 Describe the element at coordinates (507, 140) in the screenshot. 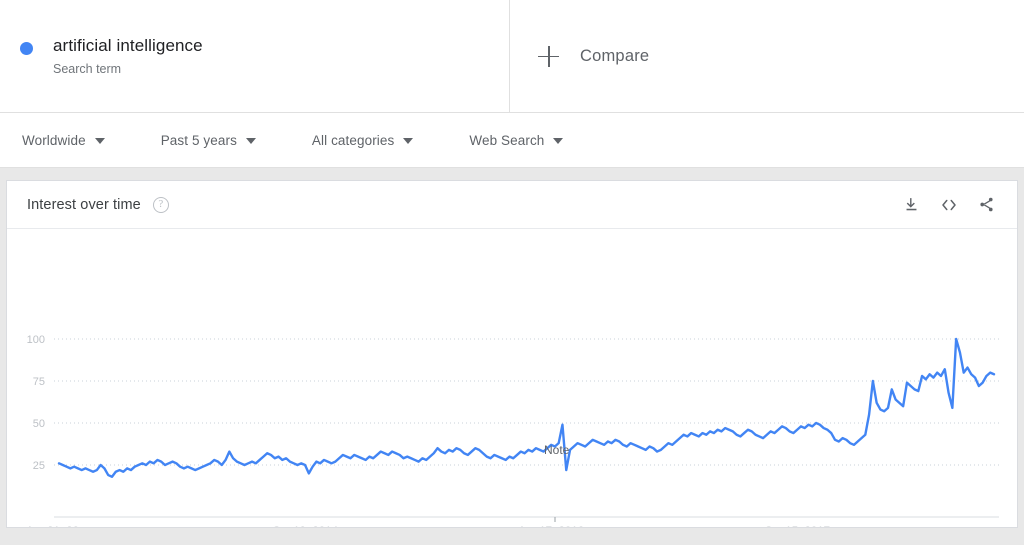

I see `filter-search-type-label: Web Search` at that location.